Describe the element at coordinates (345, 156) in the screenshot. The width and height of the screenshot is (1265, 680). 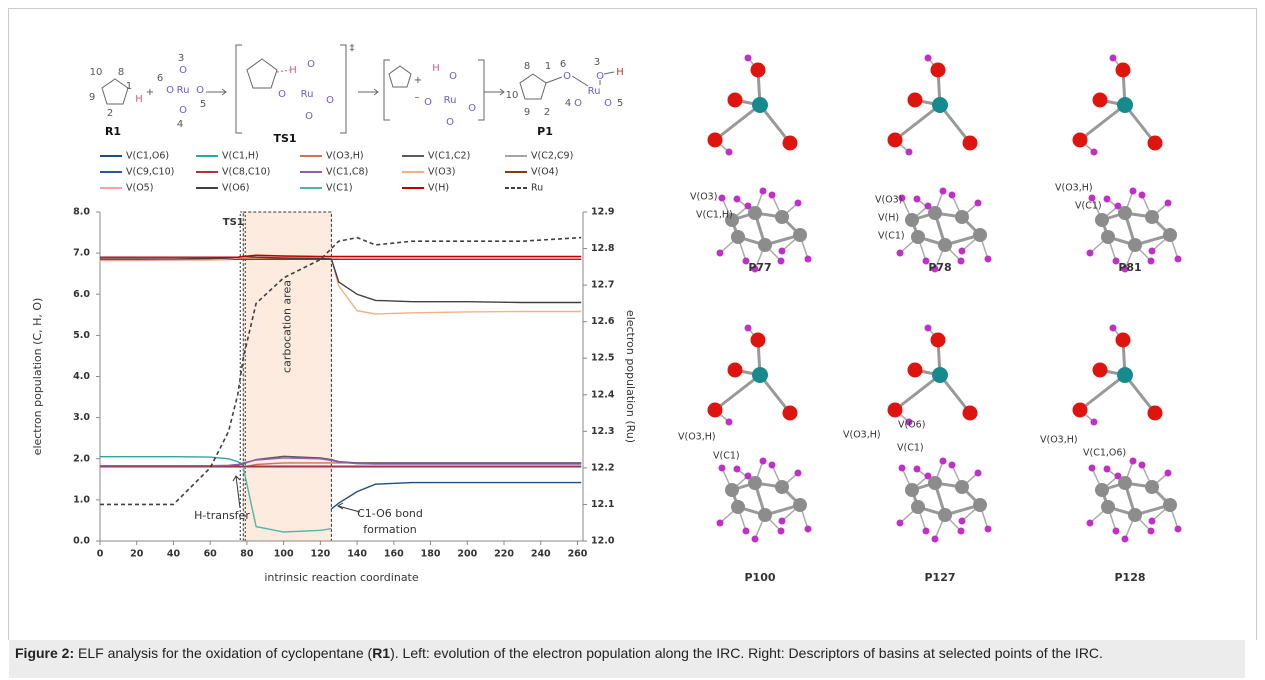
I see `legend-label: V(O3,H)` at that location.